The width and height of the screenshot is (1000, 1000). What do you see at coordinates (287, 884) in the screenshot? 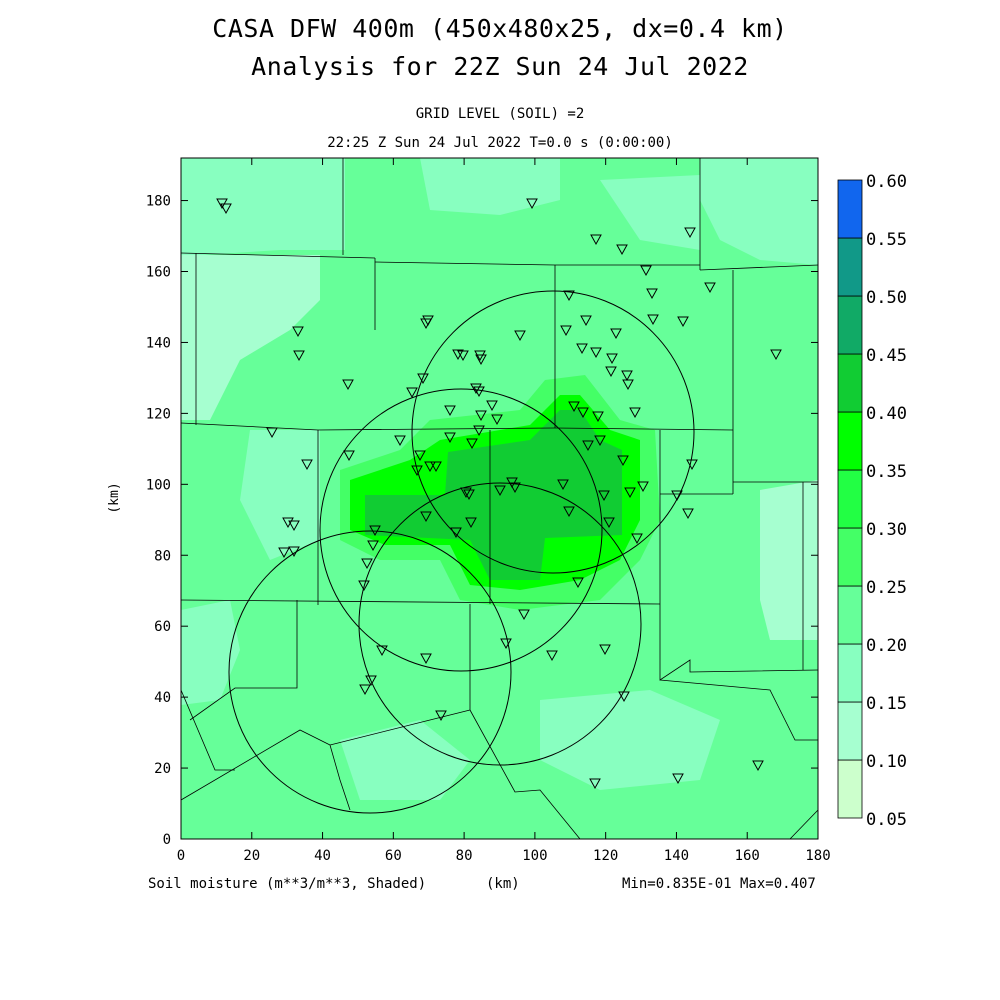
I see `variable-label: Soil moisture (m**3/m**3, Shaded)` at bounding box center [287, 884].